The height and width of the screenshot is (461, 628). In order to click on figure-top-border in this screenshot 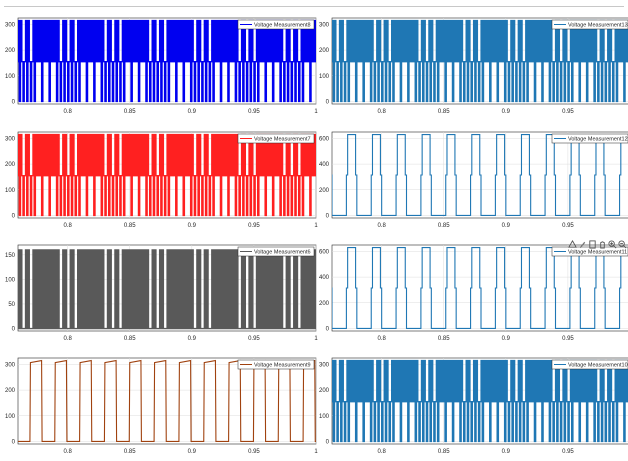, I will do `click(314, 6)`.